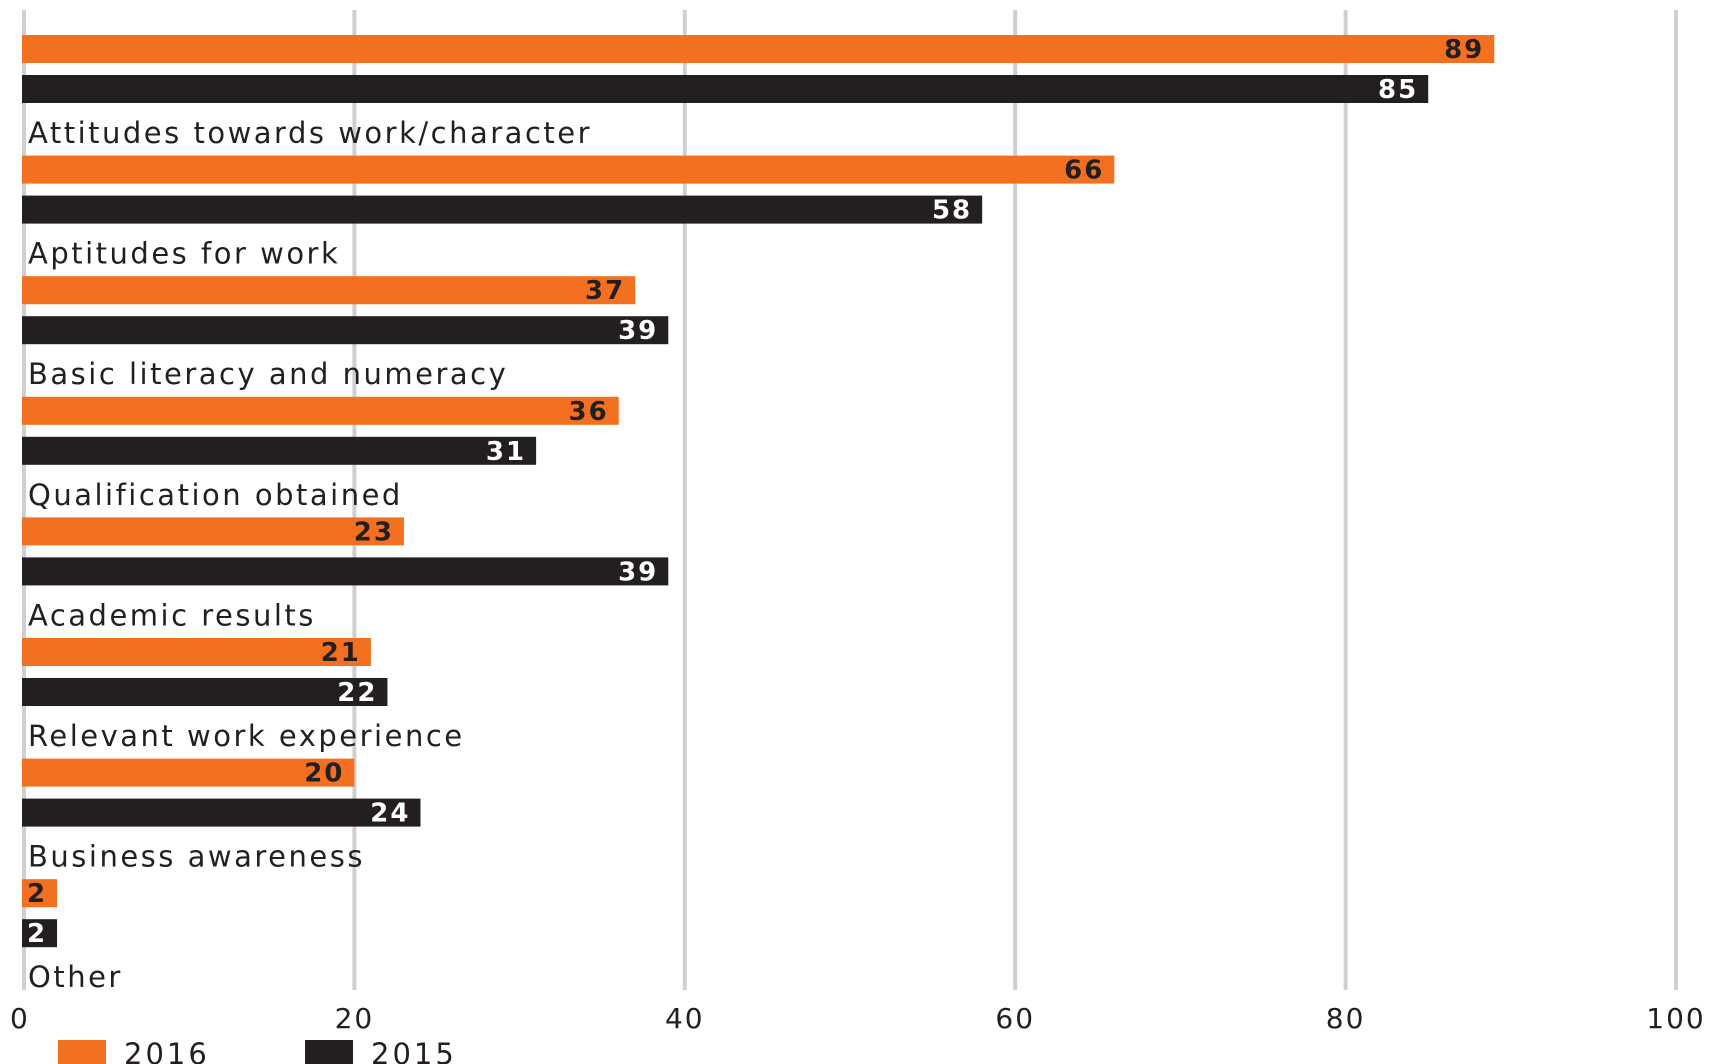  I want to click on data-label-2015-5: 22, so click(357, 693).